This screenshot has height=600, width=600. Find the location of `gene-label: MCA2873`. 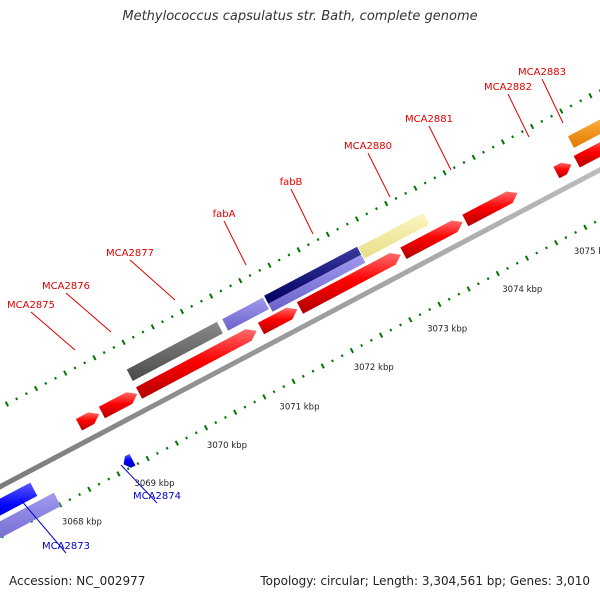

gene-label: MCA2873 is located at coordinates (66, 546).